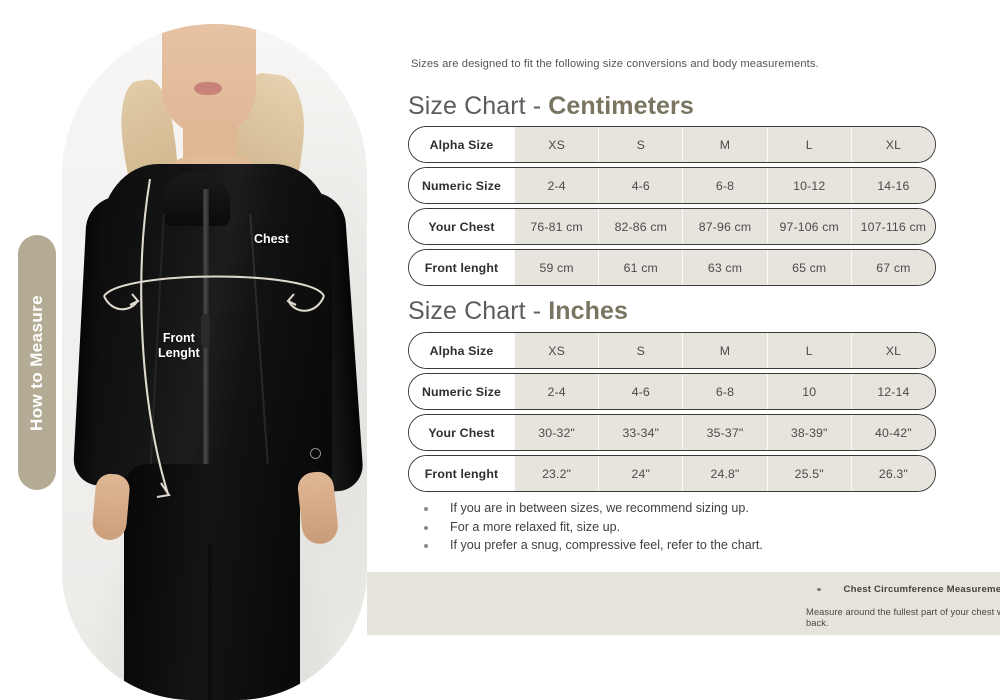 The width and height of the screenshot is (1000, 700). I want to click on cell-l: 65 cm, so click(808, 267).